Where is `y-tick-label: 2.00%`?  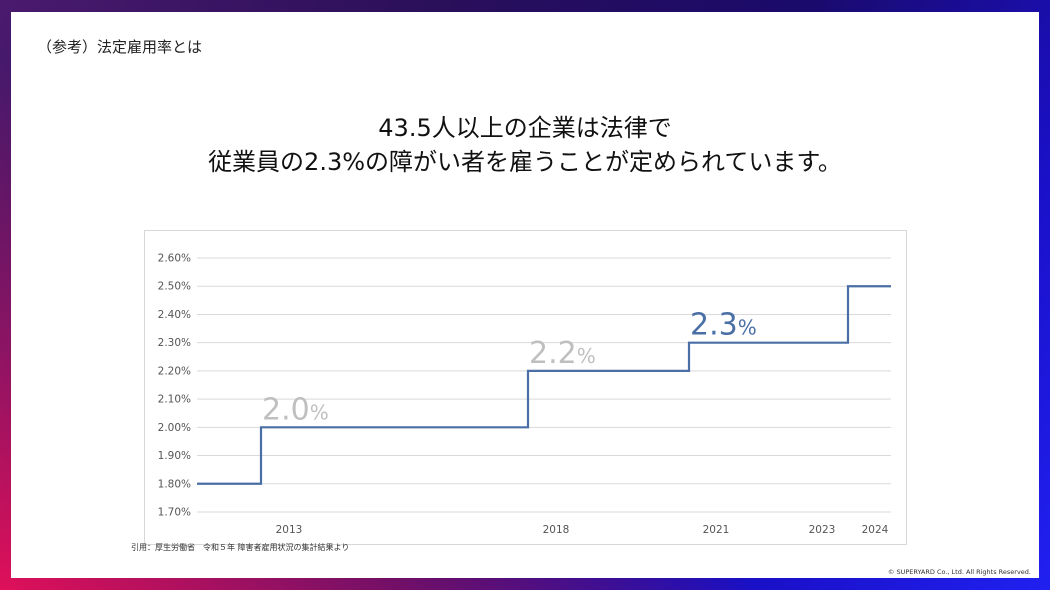 y-tick-label: 2.00% is located at coordinates (174, 428).